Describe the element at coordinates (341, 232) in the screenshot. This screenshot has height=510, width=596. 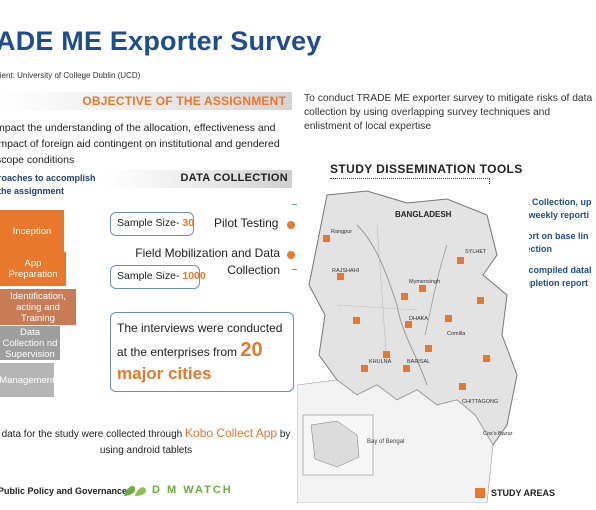
I see `map-city-label: Rangpur` at that location.